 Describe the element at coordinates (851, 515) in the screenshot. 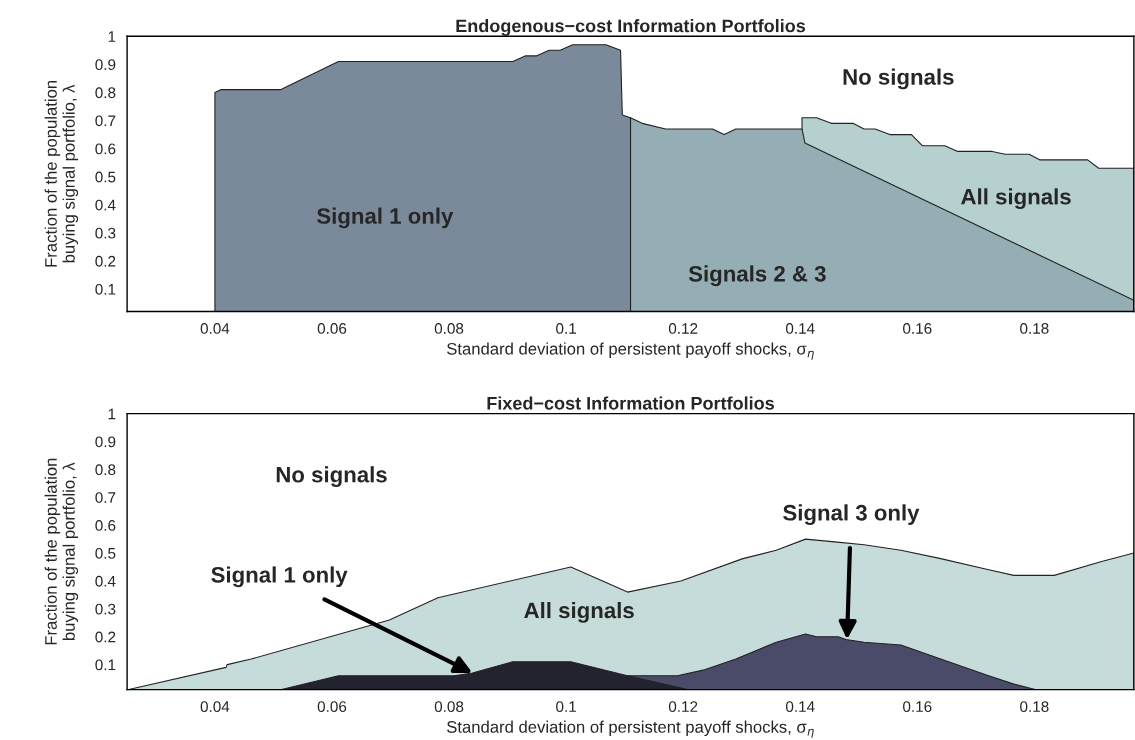

I see `annotation: Signal 3 only` at that location.